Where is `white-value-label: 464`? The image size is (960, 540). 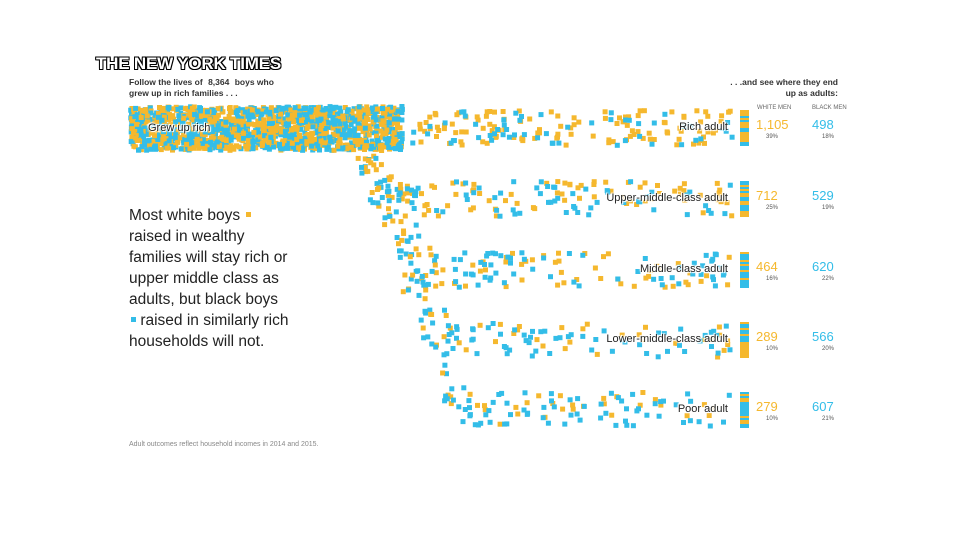
white-value-label: 464 is located at coordinates (767, 266).